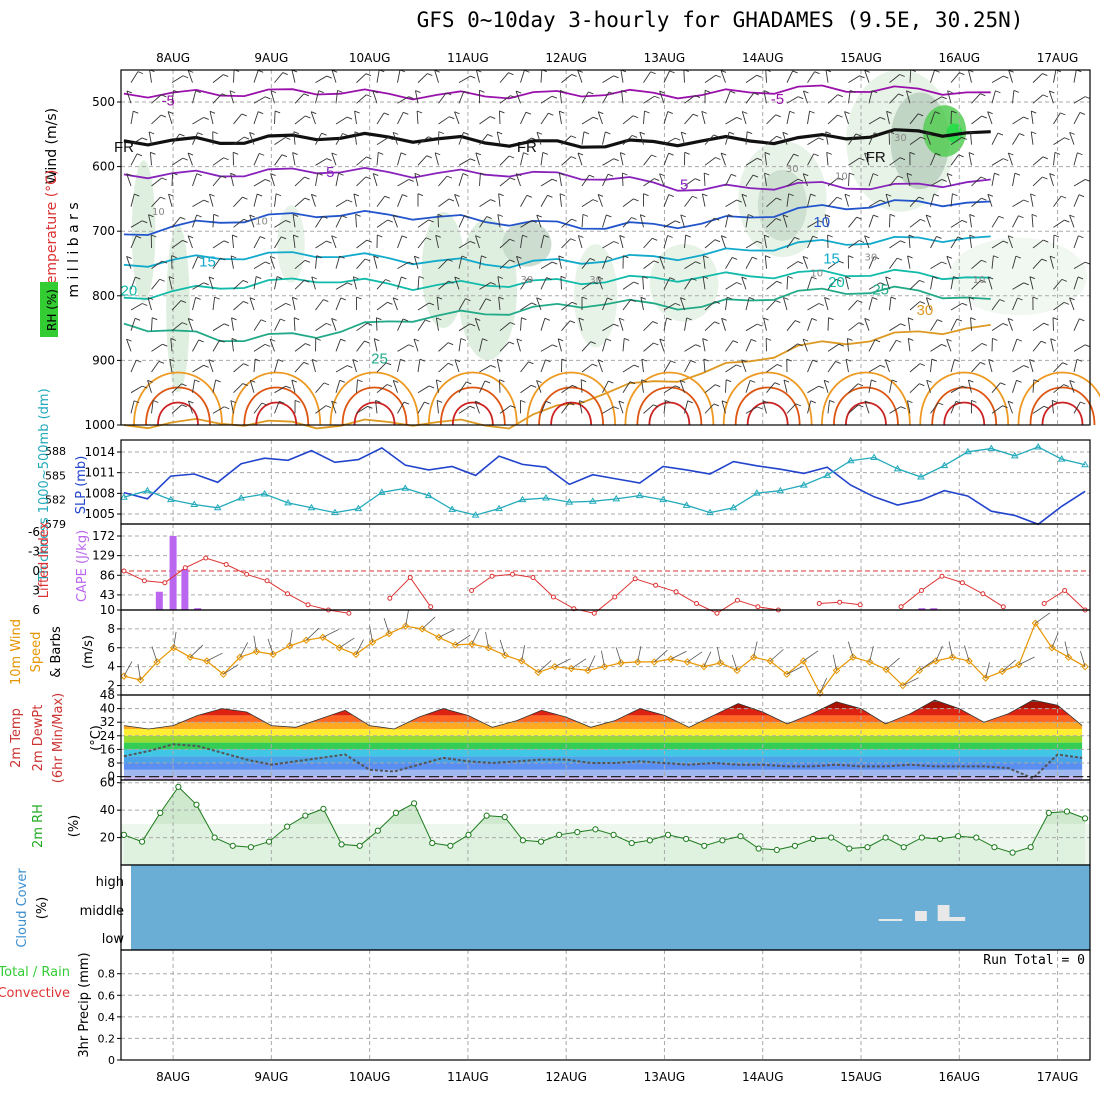  What do you see at coordinates (359, 647) in the screenshot?
I see `wind-barb-10m` at bounding box center [359, 647].